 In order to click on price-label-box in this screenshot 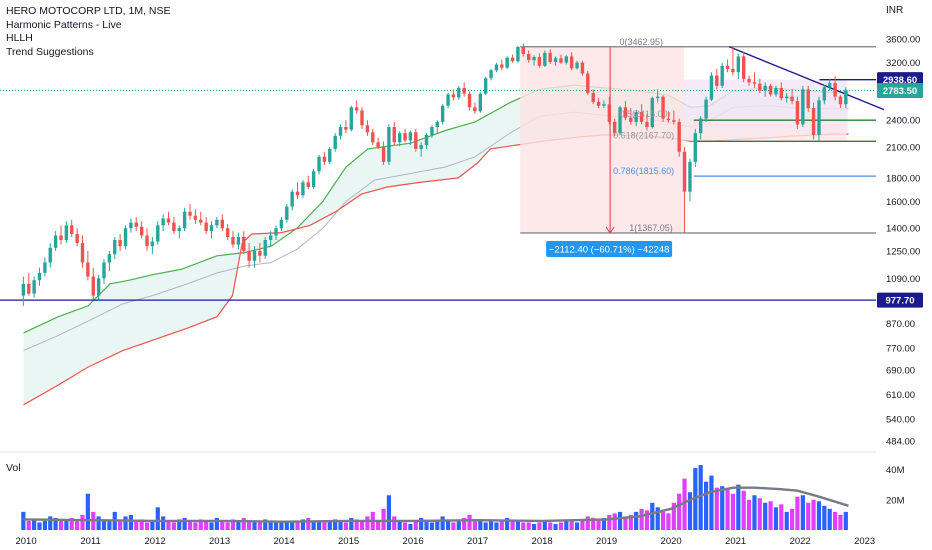, I will do `click(900, 300)`.